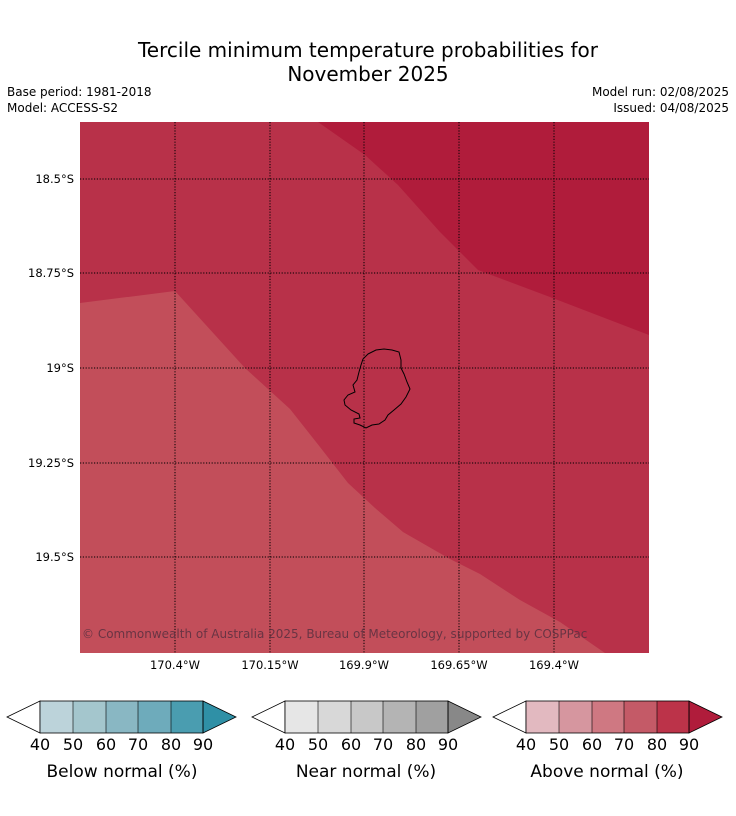 Image resolution: width=736 pixels, height=816 pixels. Describe the element at coordinates (40, 744) in the screenshot. I see `cbar-below-tick: 40` at that location.